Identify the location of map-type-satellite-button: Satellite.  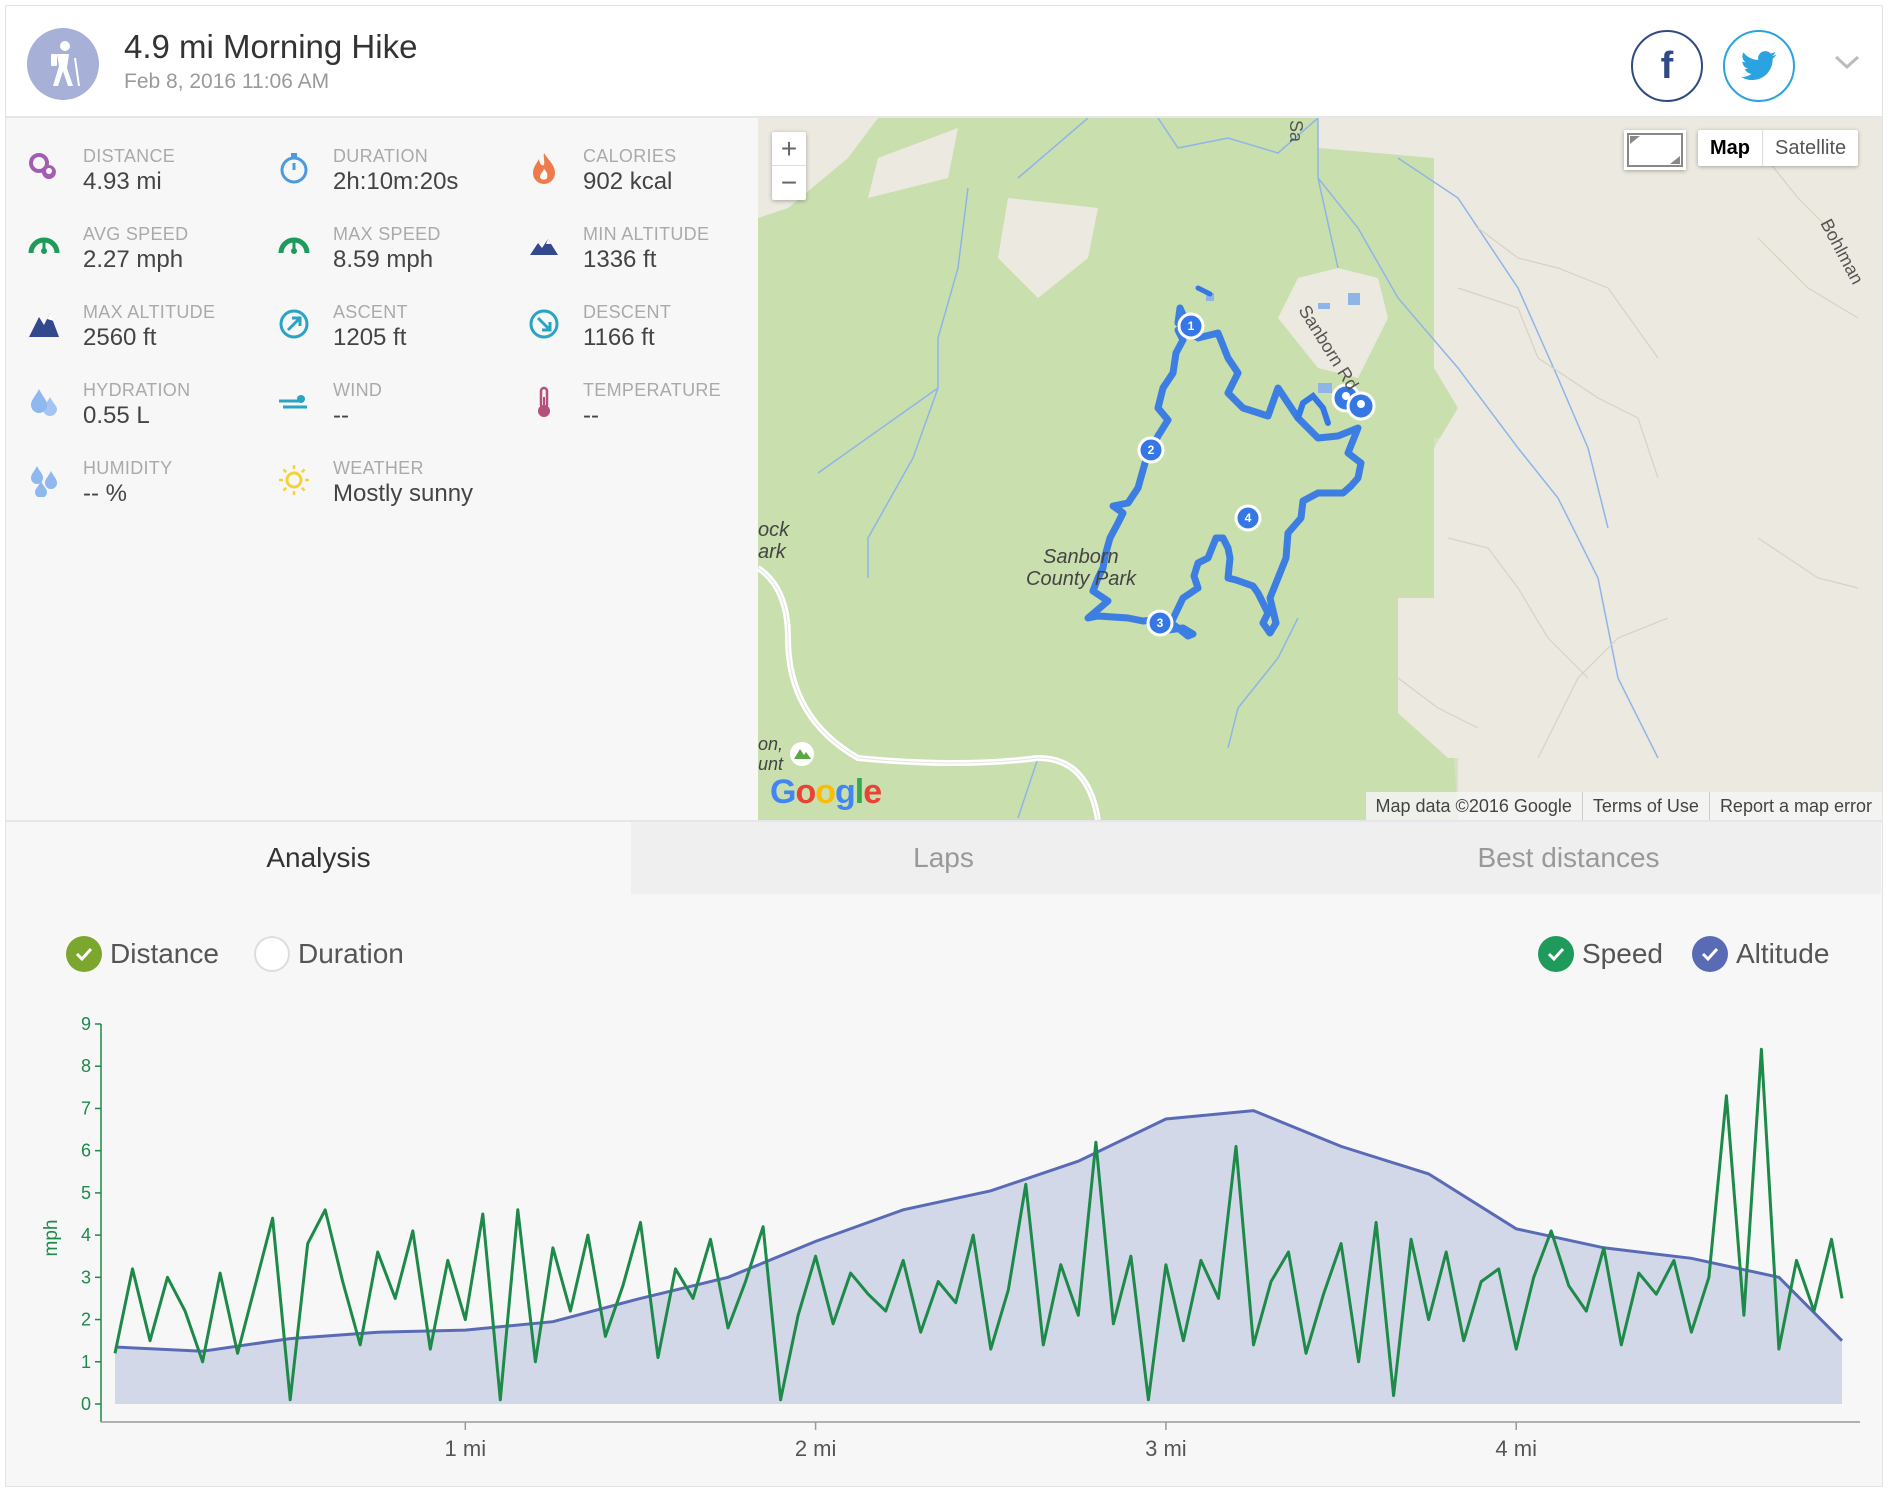
(1811, 148).